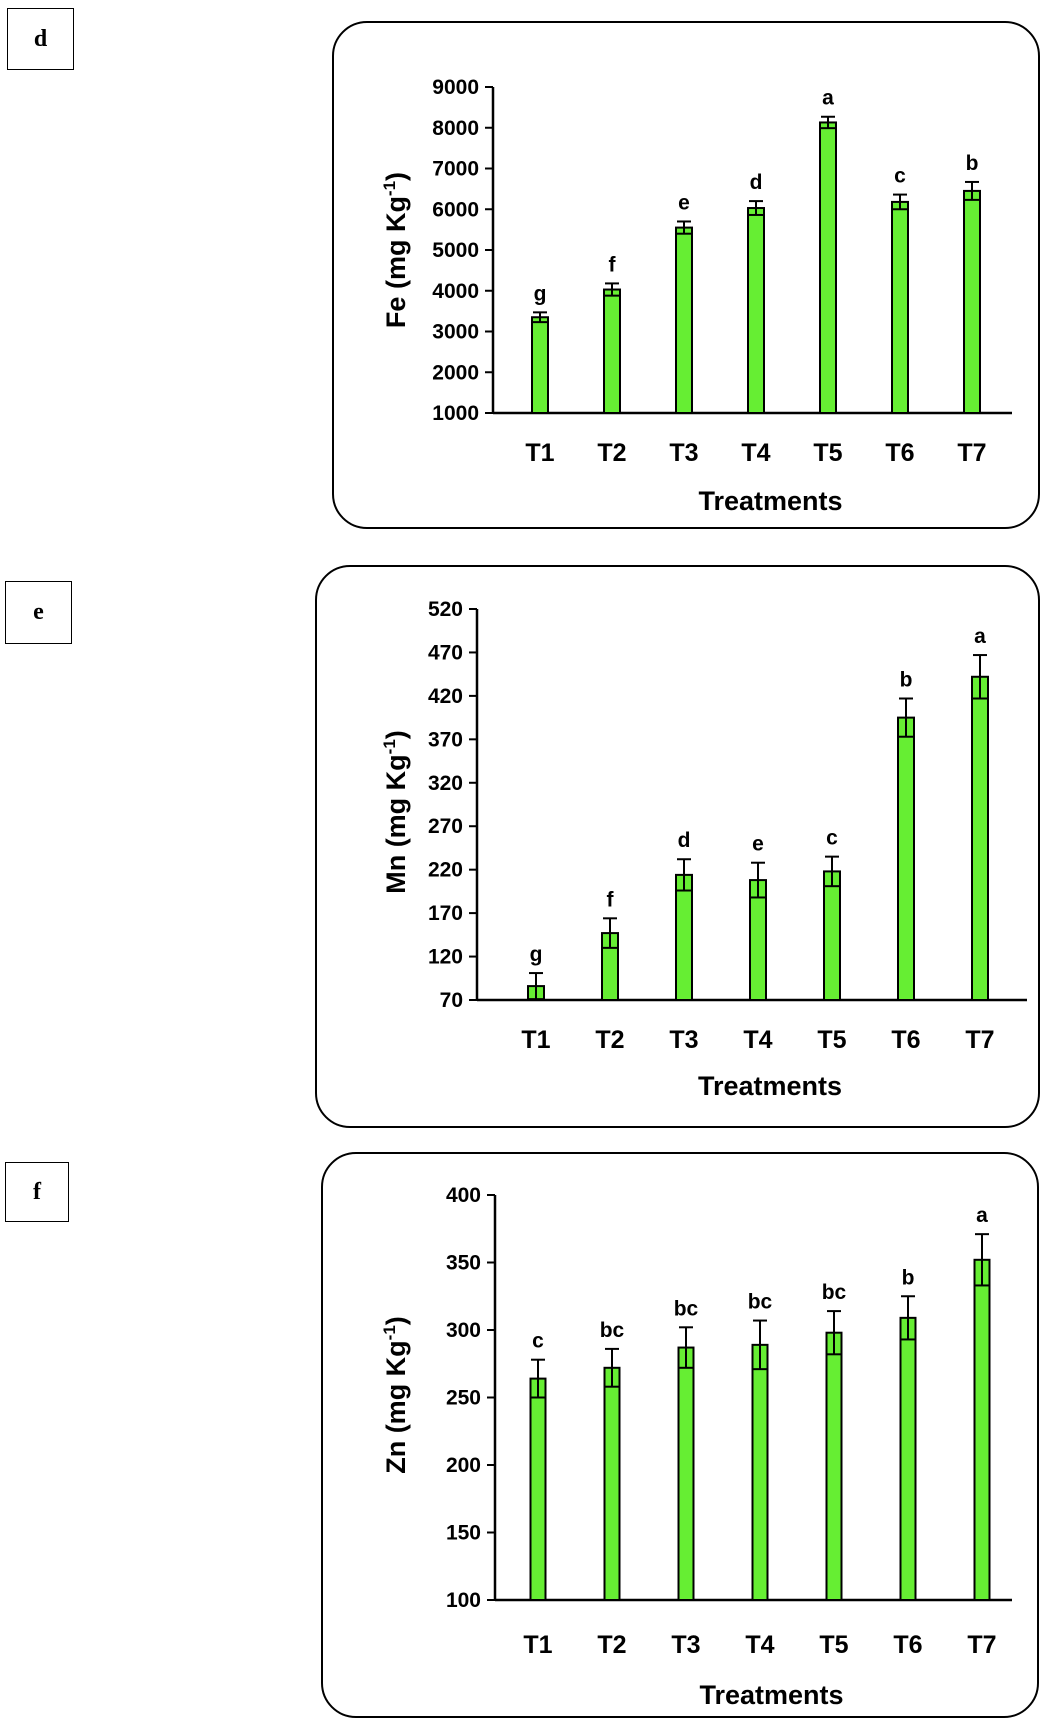 The image size is (1043, 1722). What do you see at coordinates (445, 826) in the screenshot?
I see `y-tick-label: 270` at bounding box center [445, 826].